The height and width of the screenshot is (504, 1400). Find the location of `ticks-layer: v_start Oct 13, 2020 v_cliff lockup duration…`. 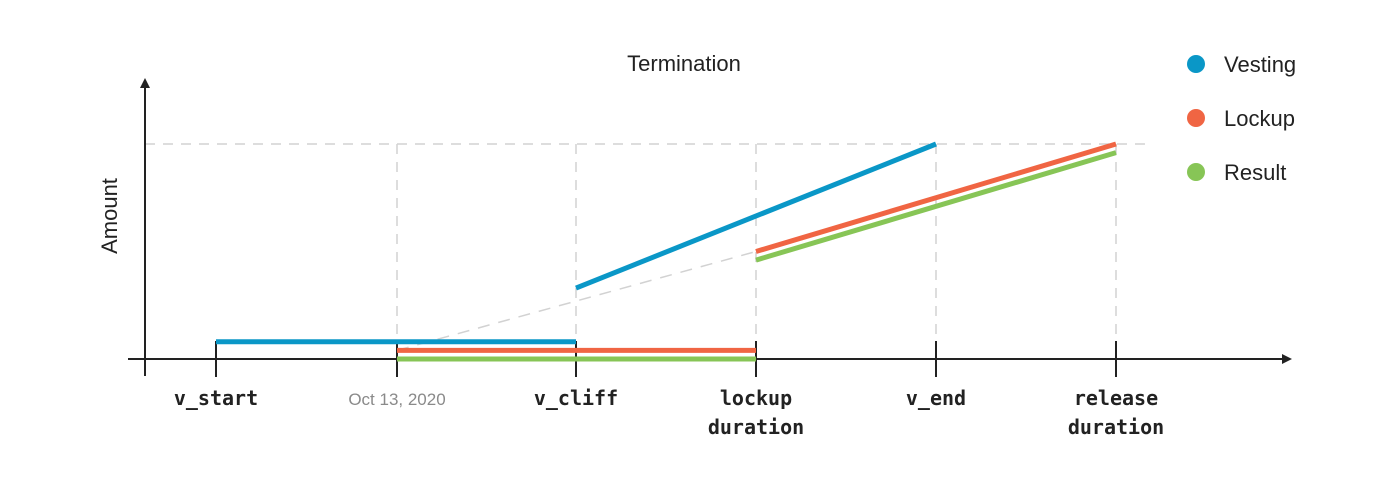

ticks-layer: v_start Oct 13, 2020 v_cliff lockup duration… is located at coordinates (669, 390).